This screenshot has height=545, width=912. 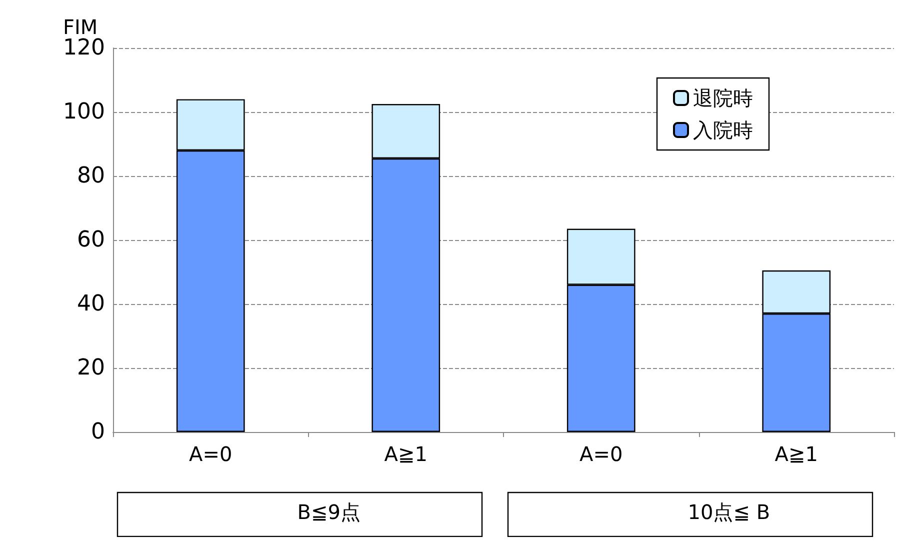 I want to click on legend-label: 退院時, so click(x=723, y=98).